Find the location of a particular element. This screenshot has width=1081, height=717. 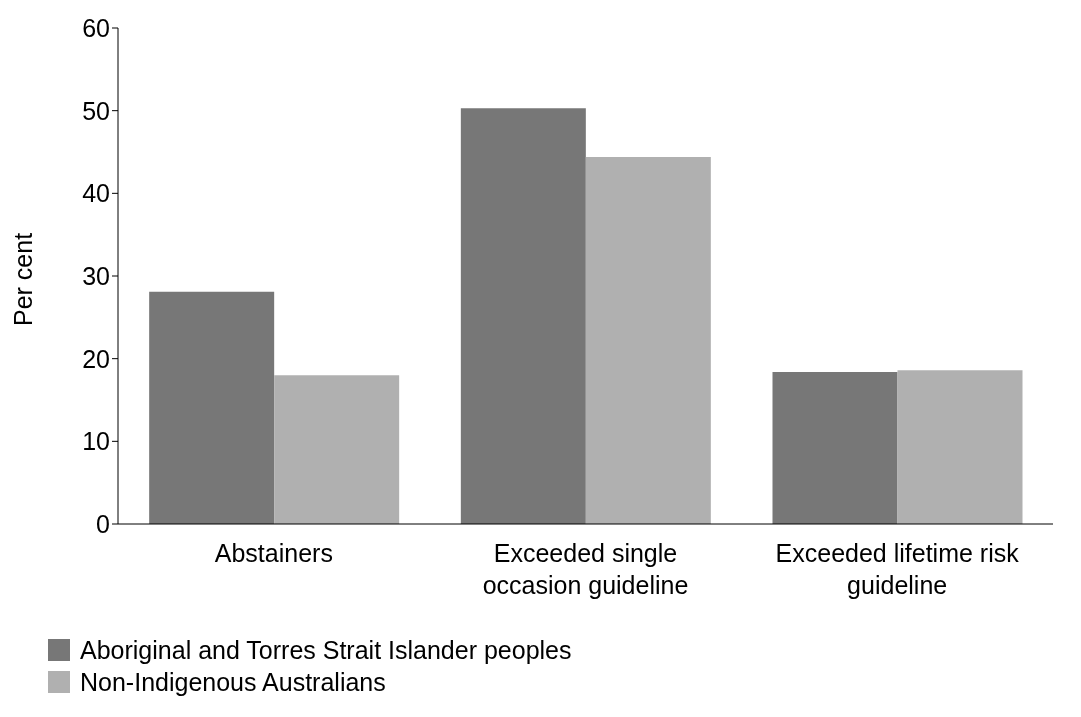

y-tick-label: 50 is located at coordinates (96, 110).